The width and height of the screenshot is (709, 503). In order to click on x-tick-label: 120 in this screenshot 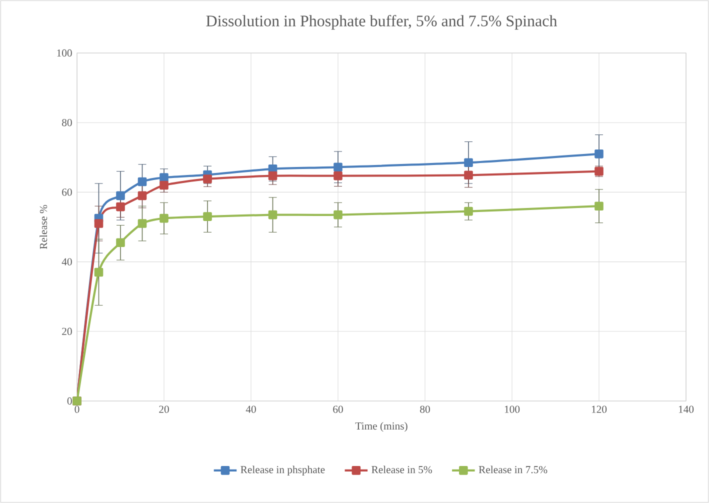, I will do `click(599, 409)`.